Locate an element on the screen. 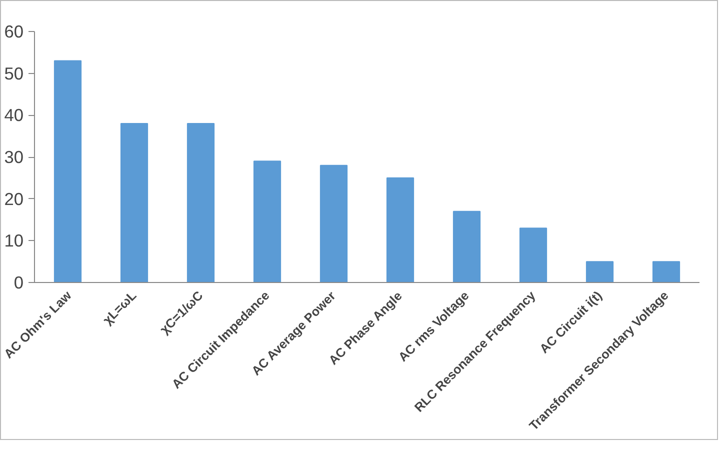 The height and width of the screenshot is (452, 728). y-tick-label: 30 is located at coordinates (14, 157).